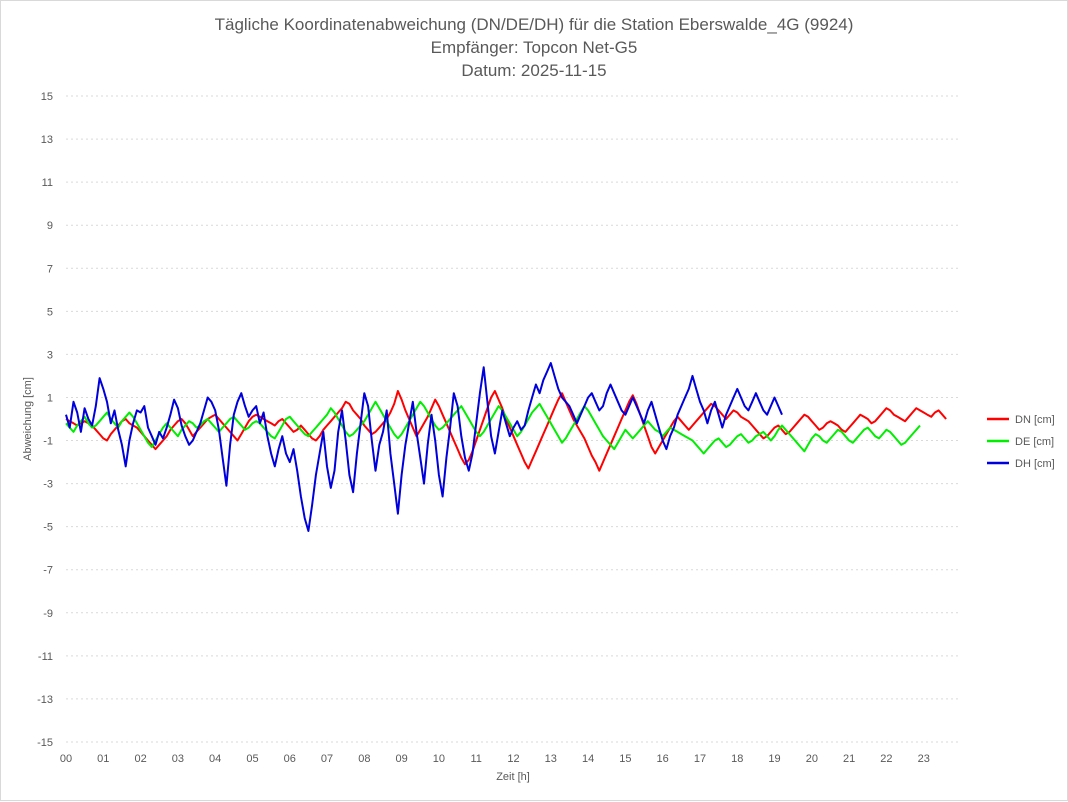 This screenshot has height=802, width=1068. What do you see at coordinates (45, 420) in the screenshot?
I see `y-tick-labels: 15 13 11 9 7 5 3 1 -1 -3 -5 -7 -9 -11 -13 -15` at bounding box center [45, 420].